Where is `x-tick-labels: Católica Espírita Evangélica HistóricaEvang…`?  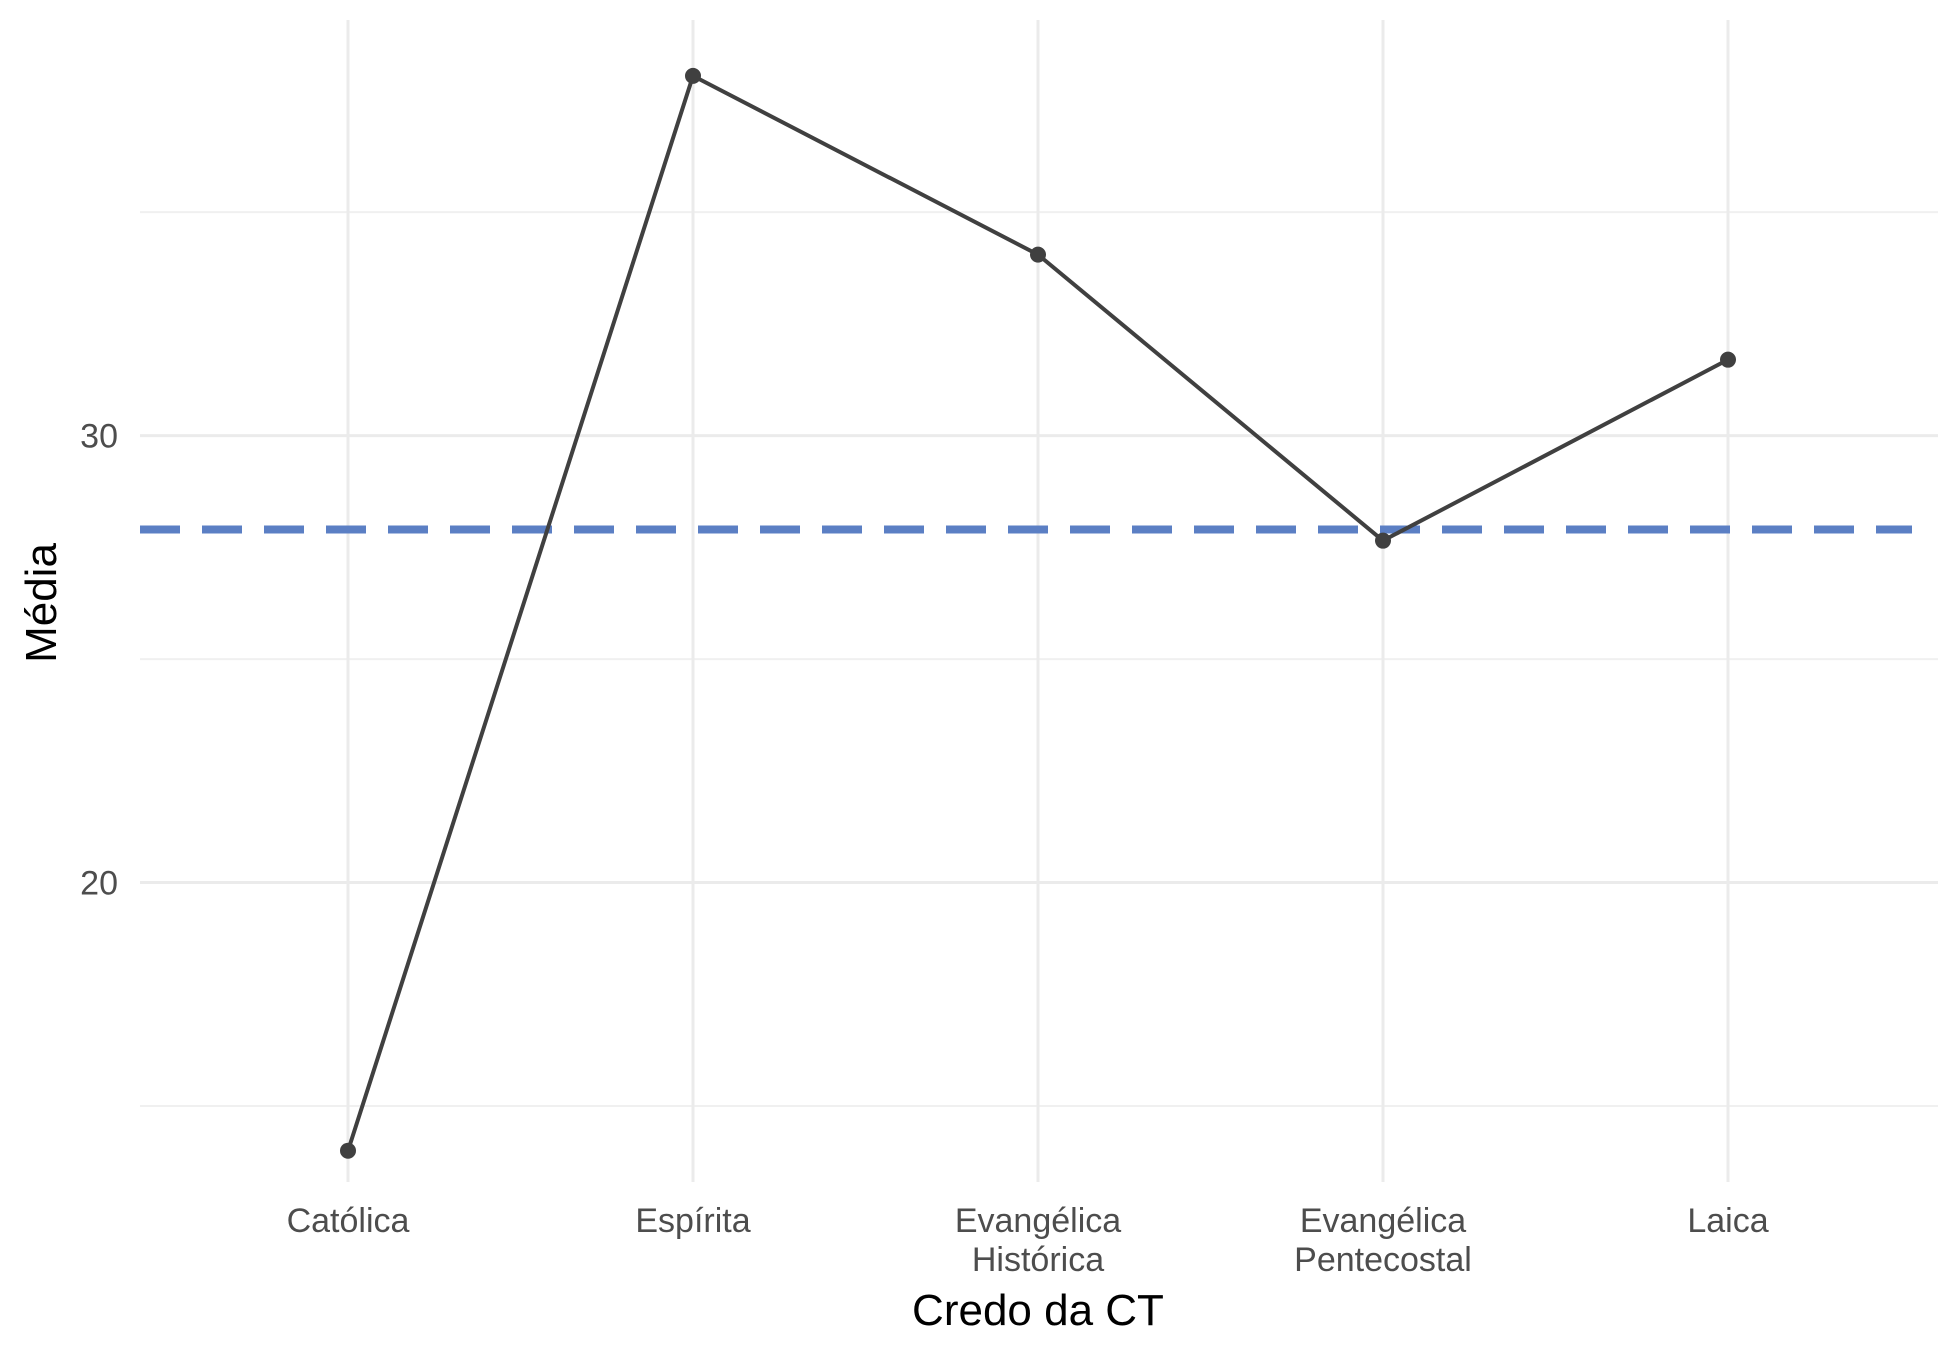 x-tick-labels: Católica Espírita Evangélica HistóricaEvang… is located at coordinates (1028, 1240).